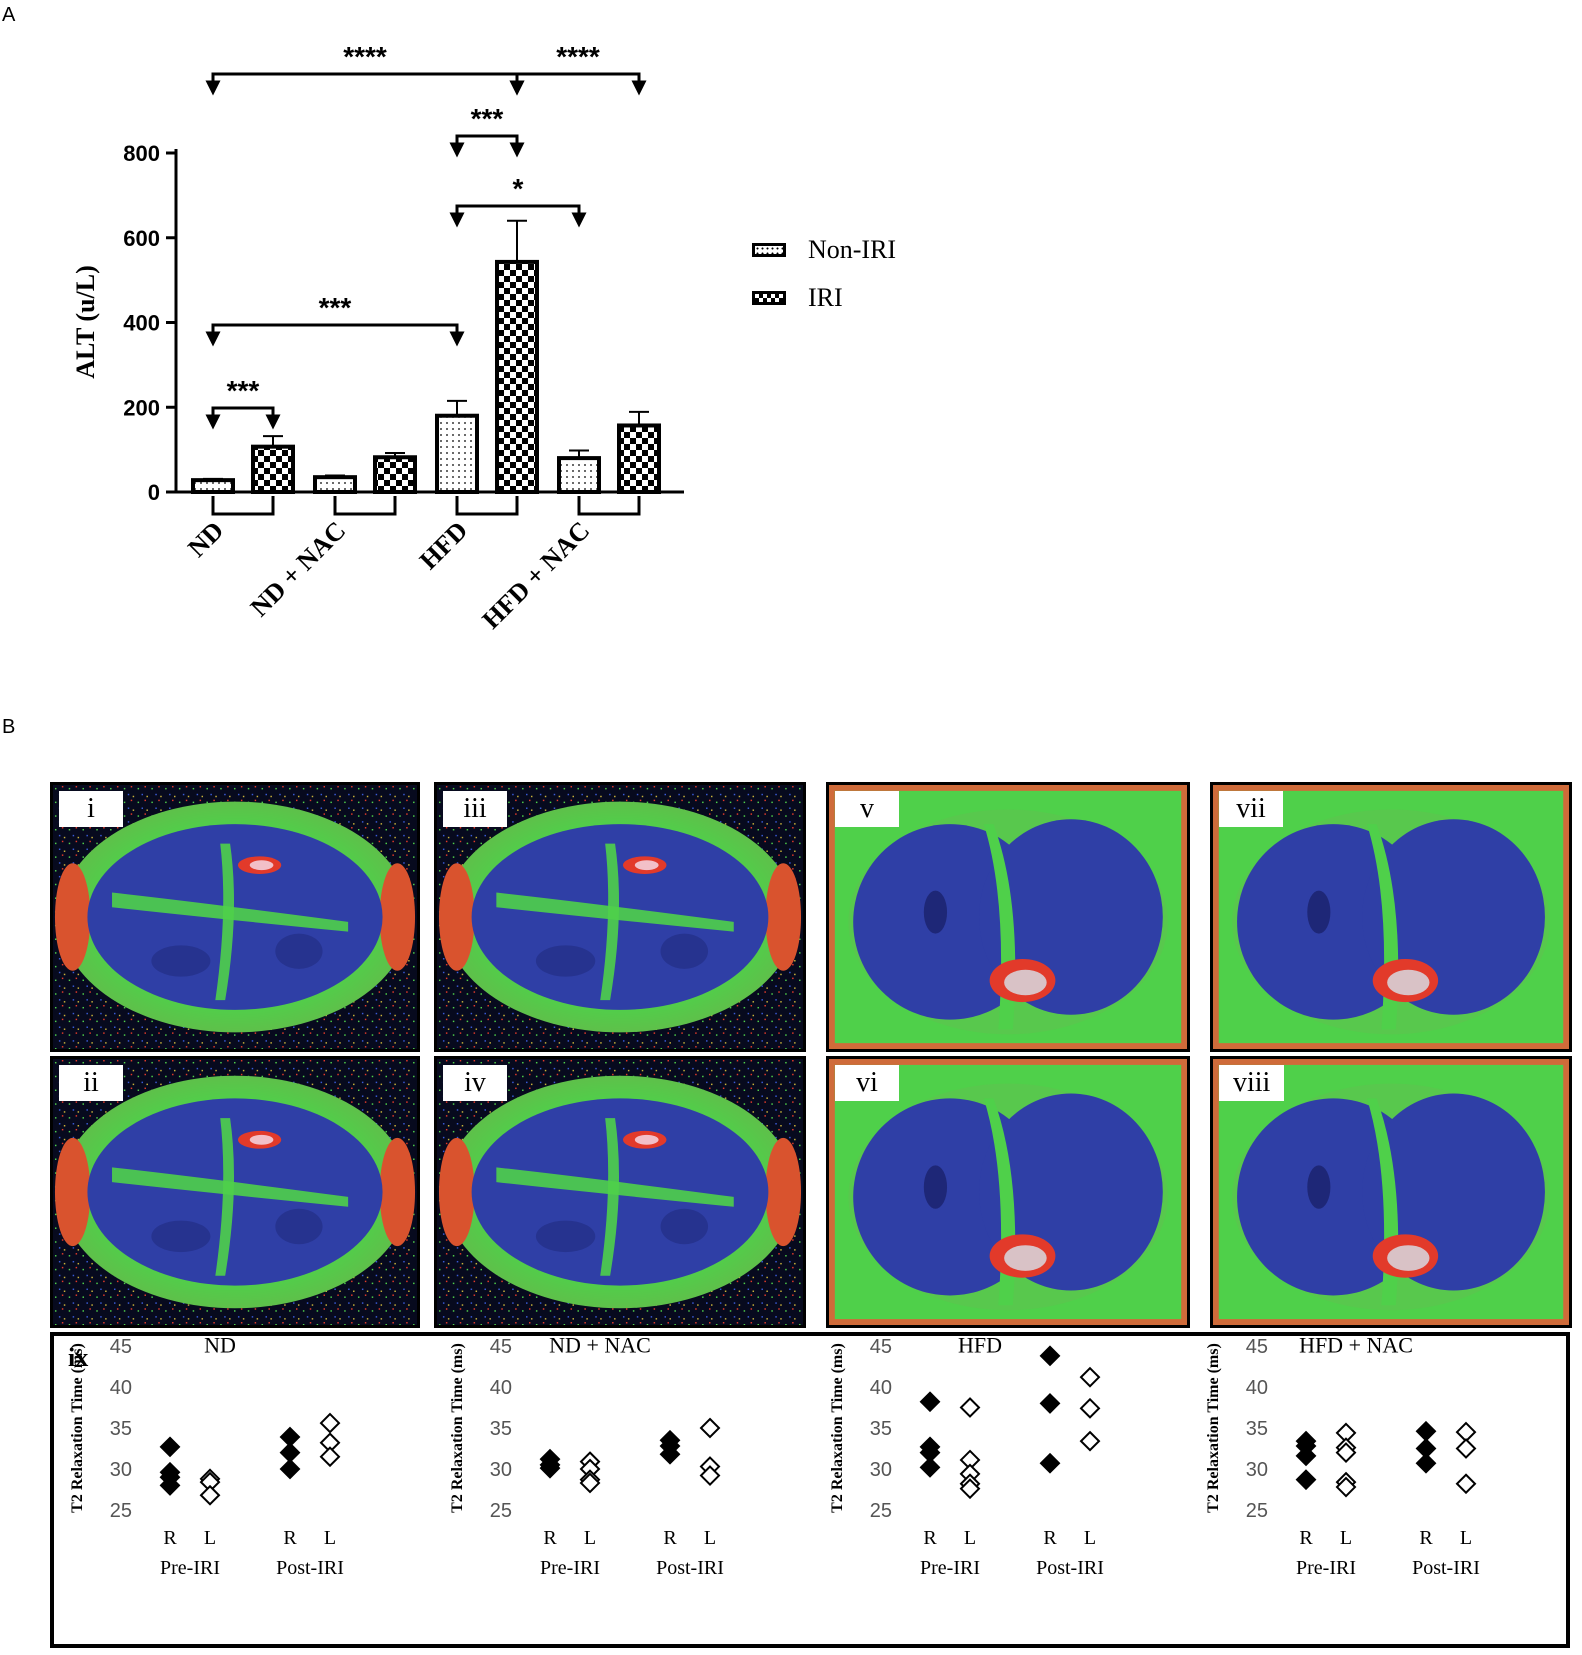 This screenshot has height=1655, width=1582. Describe the element at coordinates (620, 917) in the screenshot. I see `mri-image-iii: iii` at that location.